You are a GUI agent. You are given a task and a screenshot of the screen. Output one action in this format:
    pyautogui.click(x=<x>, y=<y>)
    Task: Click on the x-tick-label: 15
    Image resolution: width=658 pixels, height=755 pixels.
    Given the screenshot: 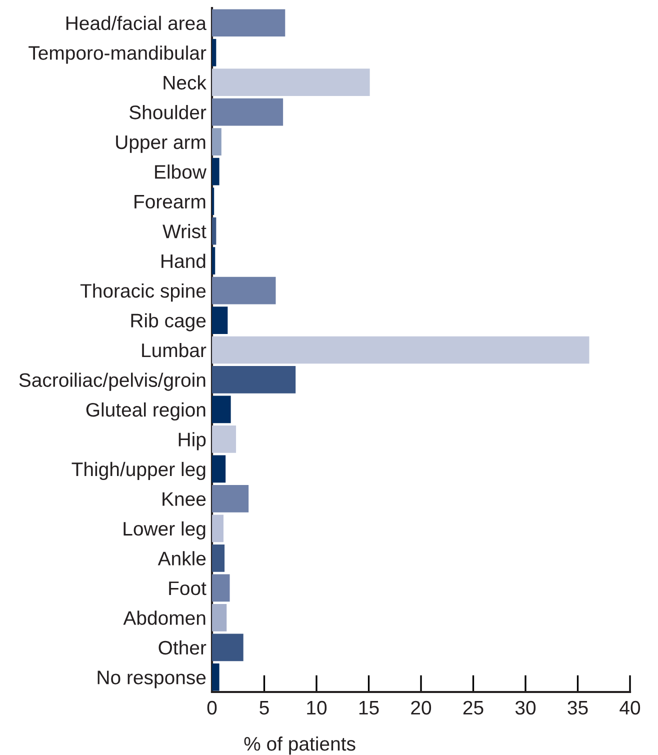 What is the action you would take?
    pyautogui.click(x=369, y=708)
    